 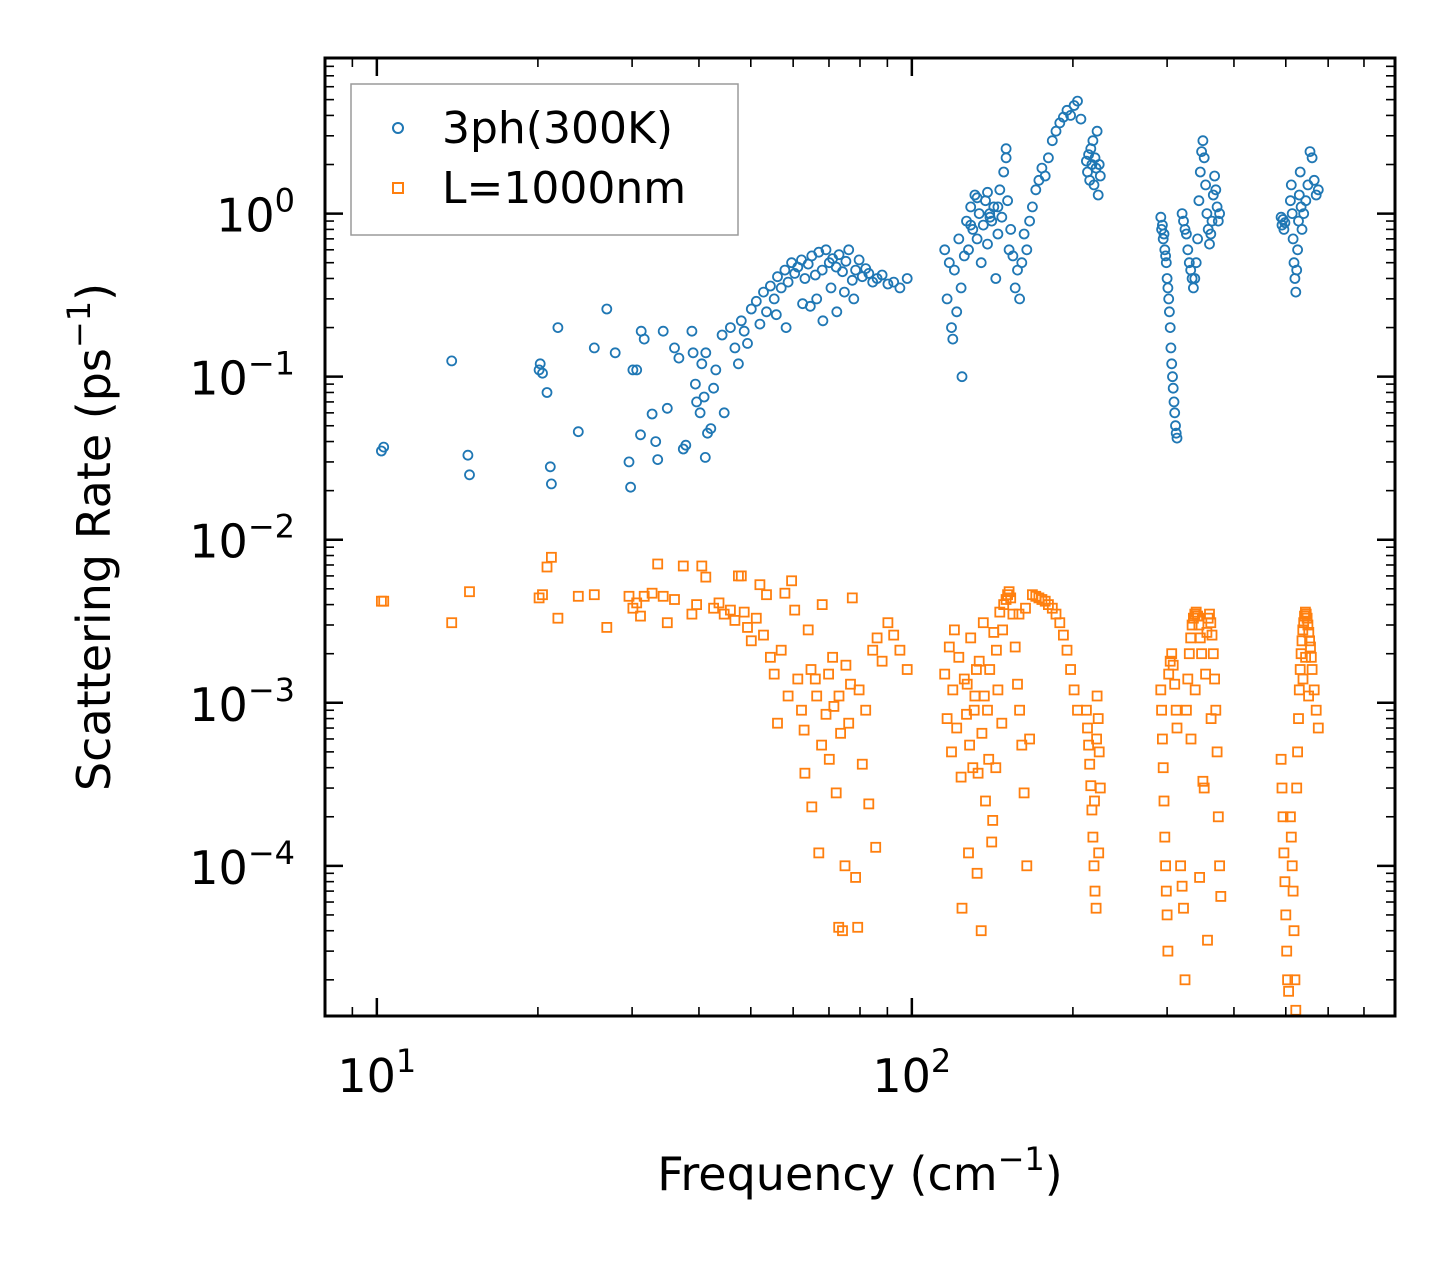 What do you see at coordinates (1054, 1174) in the screenshot?
I see `x-axis-title-close: )` at bounding box center [1054, 1174].